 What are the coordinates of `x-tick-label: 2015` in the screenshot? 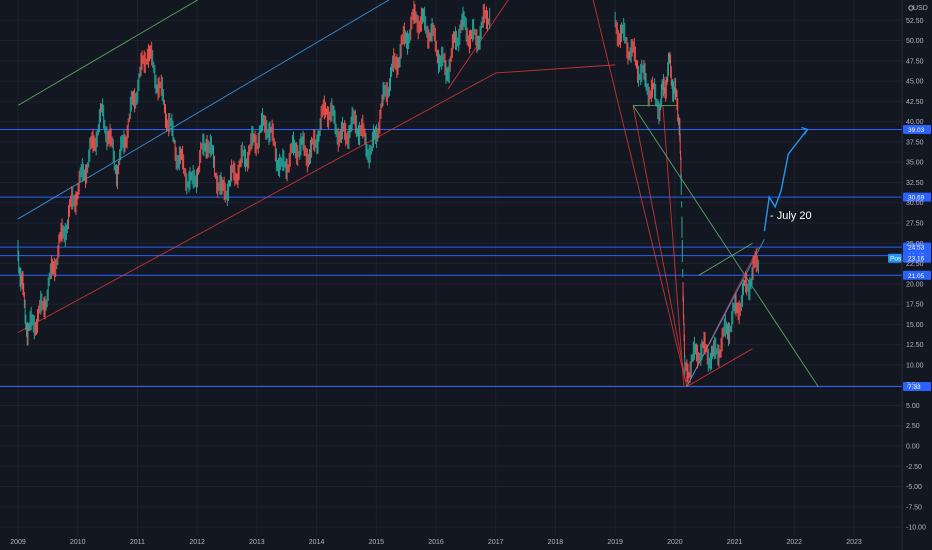 It's located at (376, 542).